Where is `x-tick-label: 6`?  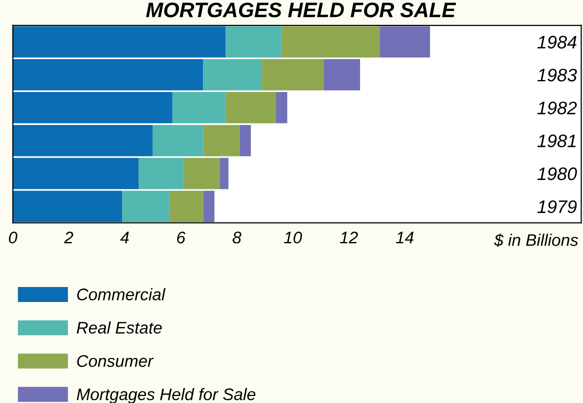 x-tick-label: 6 is located at coordinates (181, 238).